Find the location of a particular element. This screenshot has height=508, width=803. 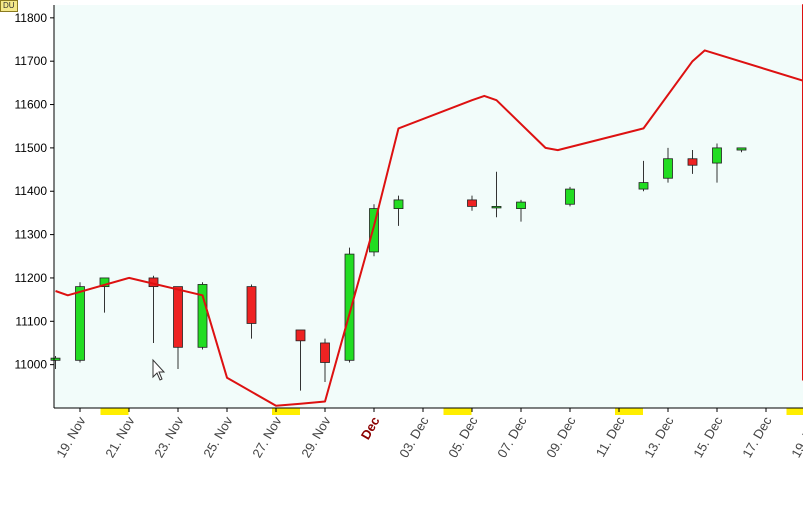

y-tick-label: 11100 is located at coordinates (31, 321).